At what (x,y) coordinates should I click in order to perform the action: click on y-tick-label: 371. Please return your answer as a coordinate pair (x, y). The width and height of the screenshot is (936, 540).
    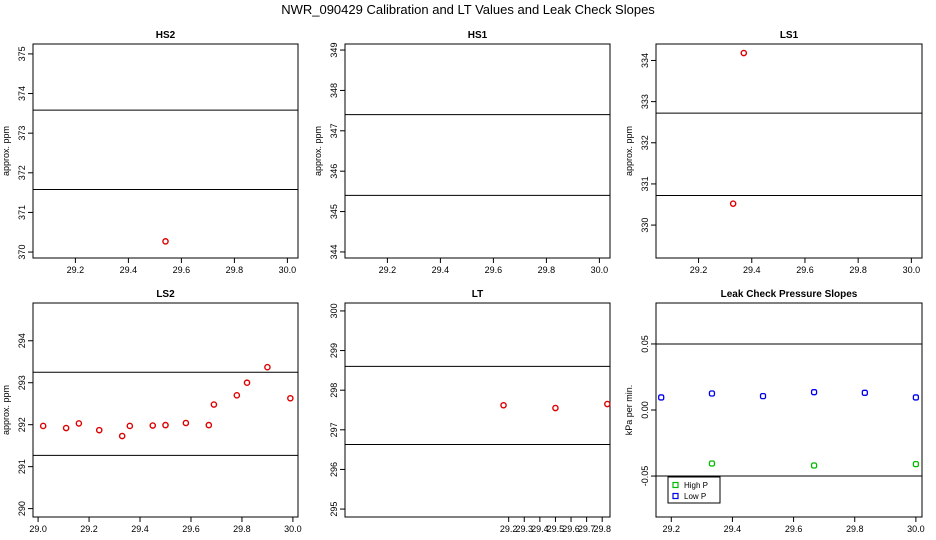
    Looking at the image, I should click on (22, 212).